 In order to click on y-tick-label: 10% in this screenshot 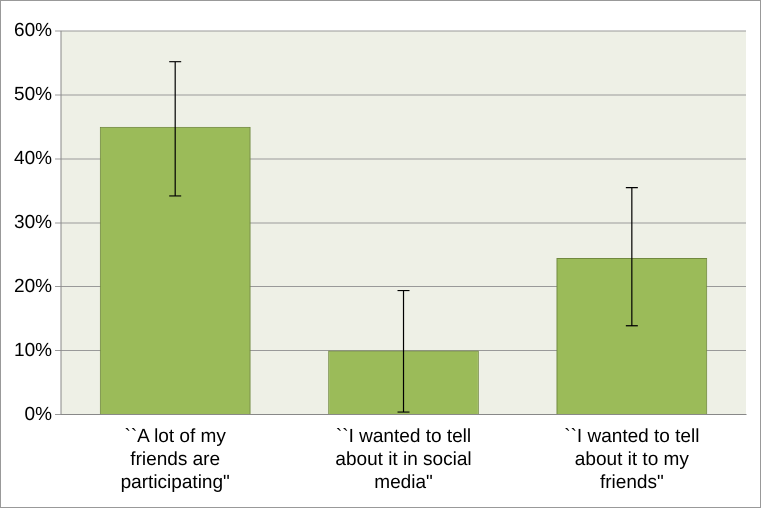, I will do `click(33, 350)`.